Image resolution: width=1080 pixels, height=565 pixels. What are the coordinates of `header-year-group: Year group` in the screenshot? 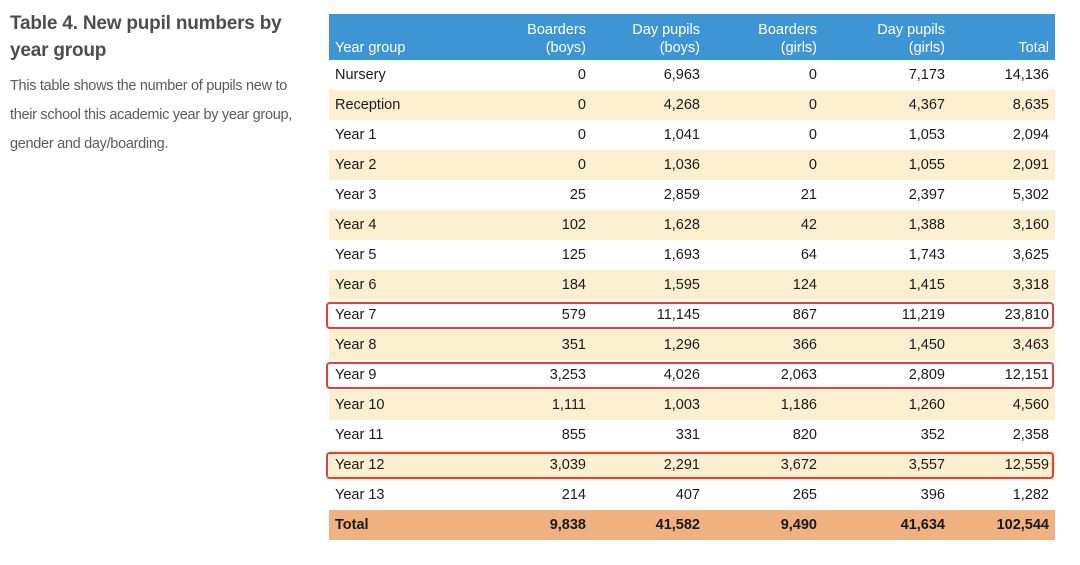 It's located at (370, 48).